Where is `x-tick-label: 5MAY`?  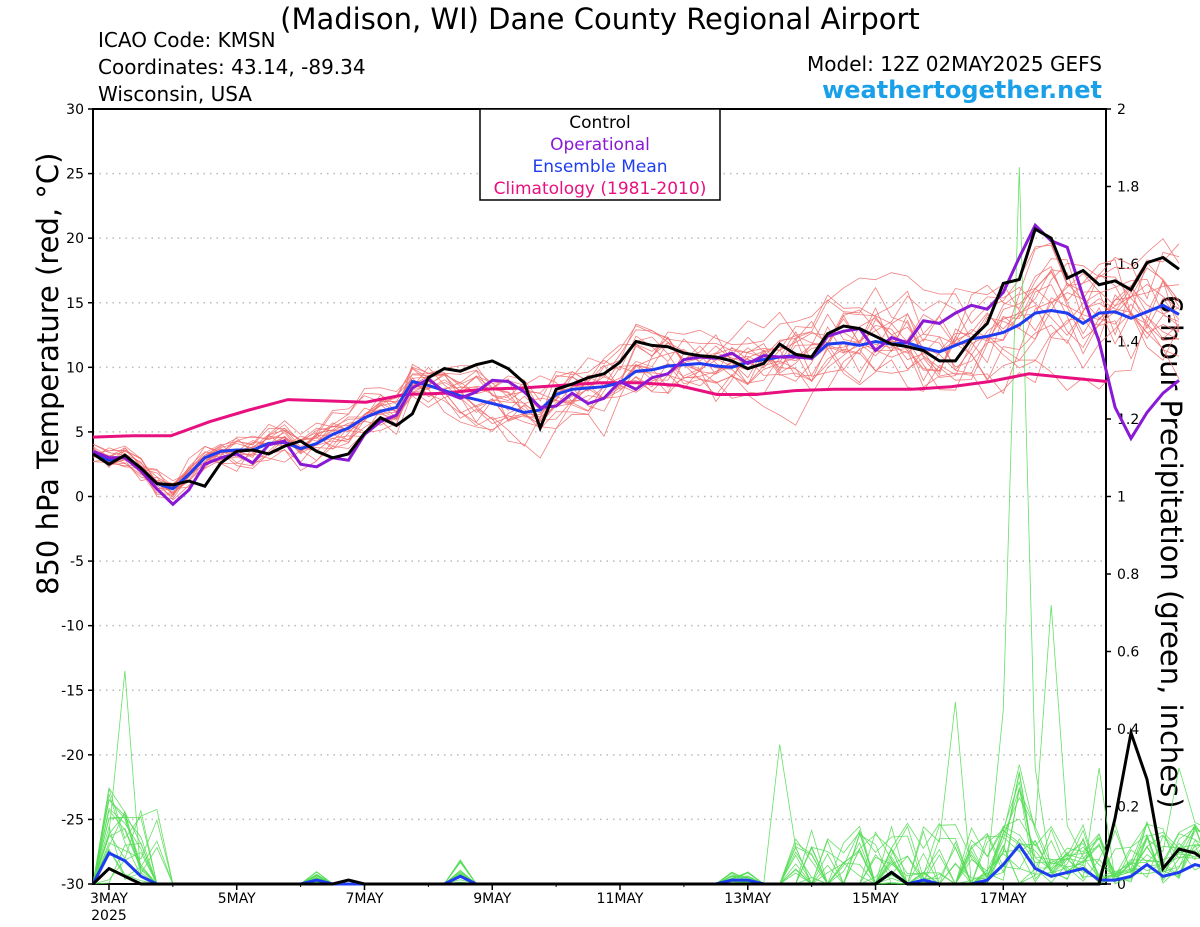 x-tick-label: 5MAY is located at coordinates (237, 899).